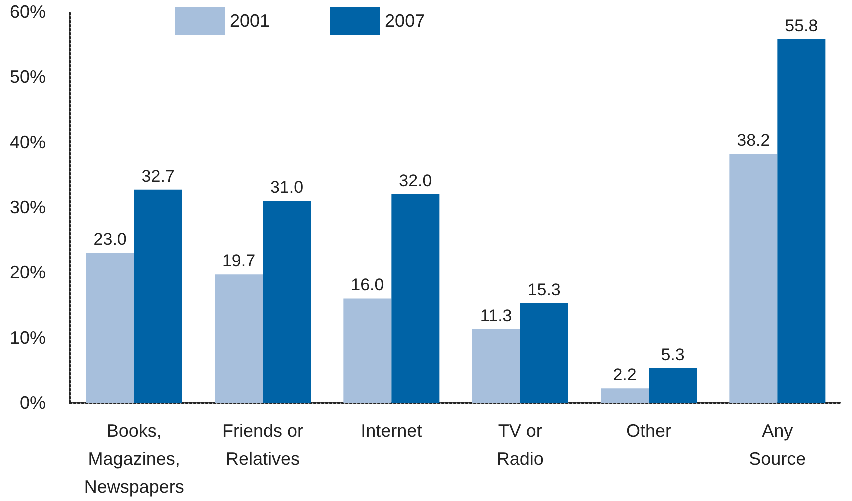 The image size is (852, 501). What do you see at coordinates (287, 187) in the screenshot?
I see `data-label: 31.0` at bounding box center [287, 187].